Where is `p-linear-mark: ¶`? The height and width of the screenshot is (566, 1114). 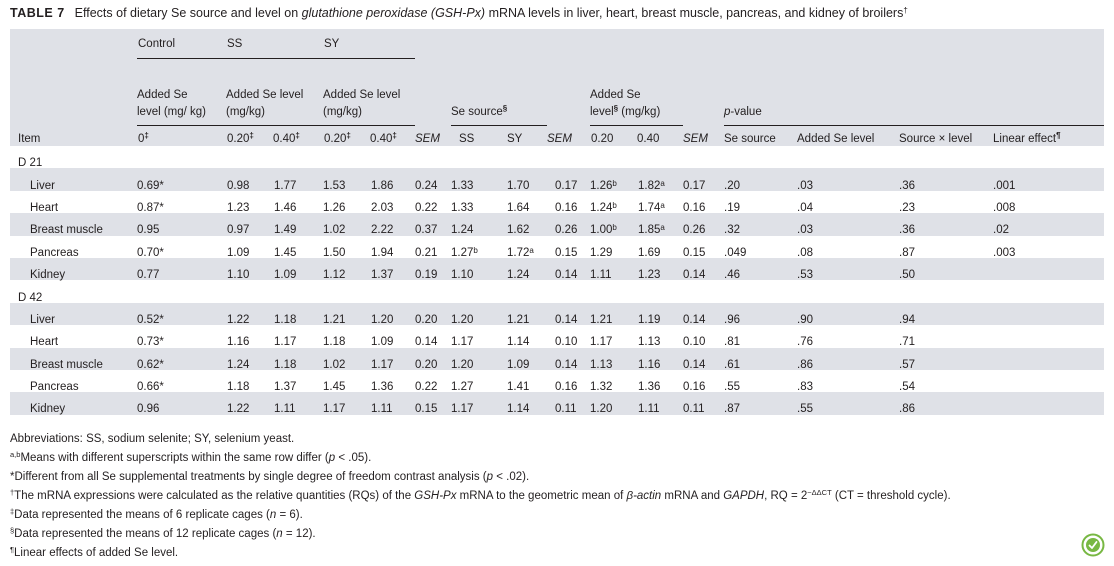 p-linear-mark: ¶ is located at coordinates (1058, 135).